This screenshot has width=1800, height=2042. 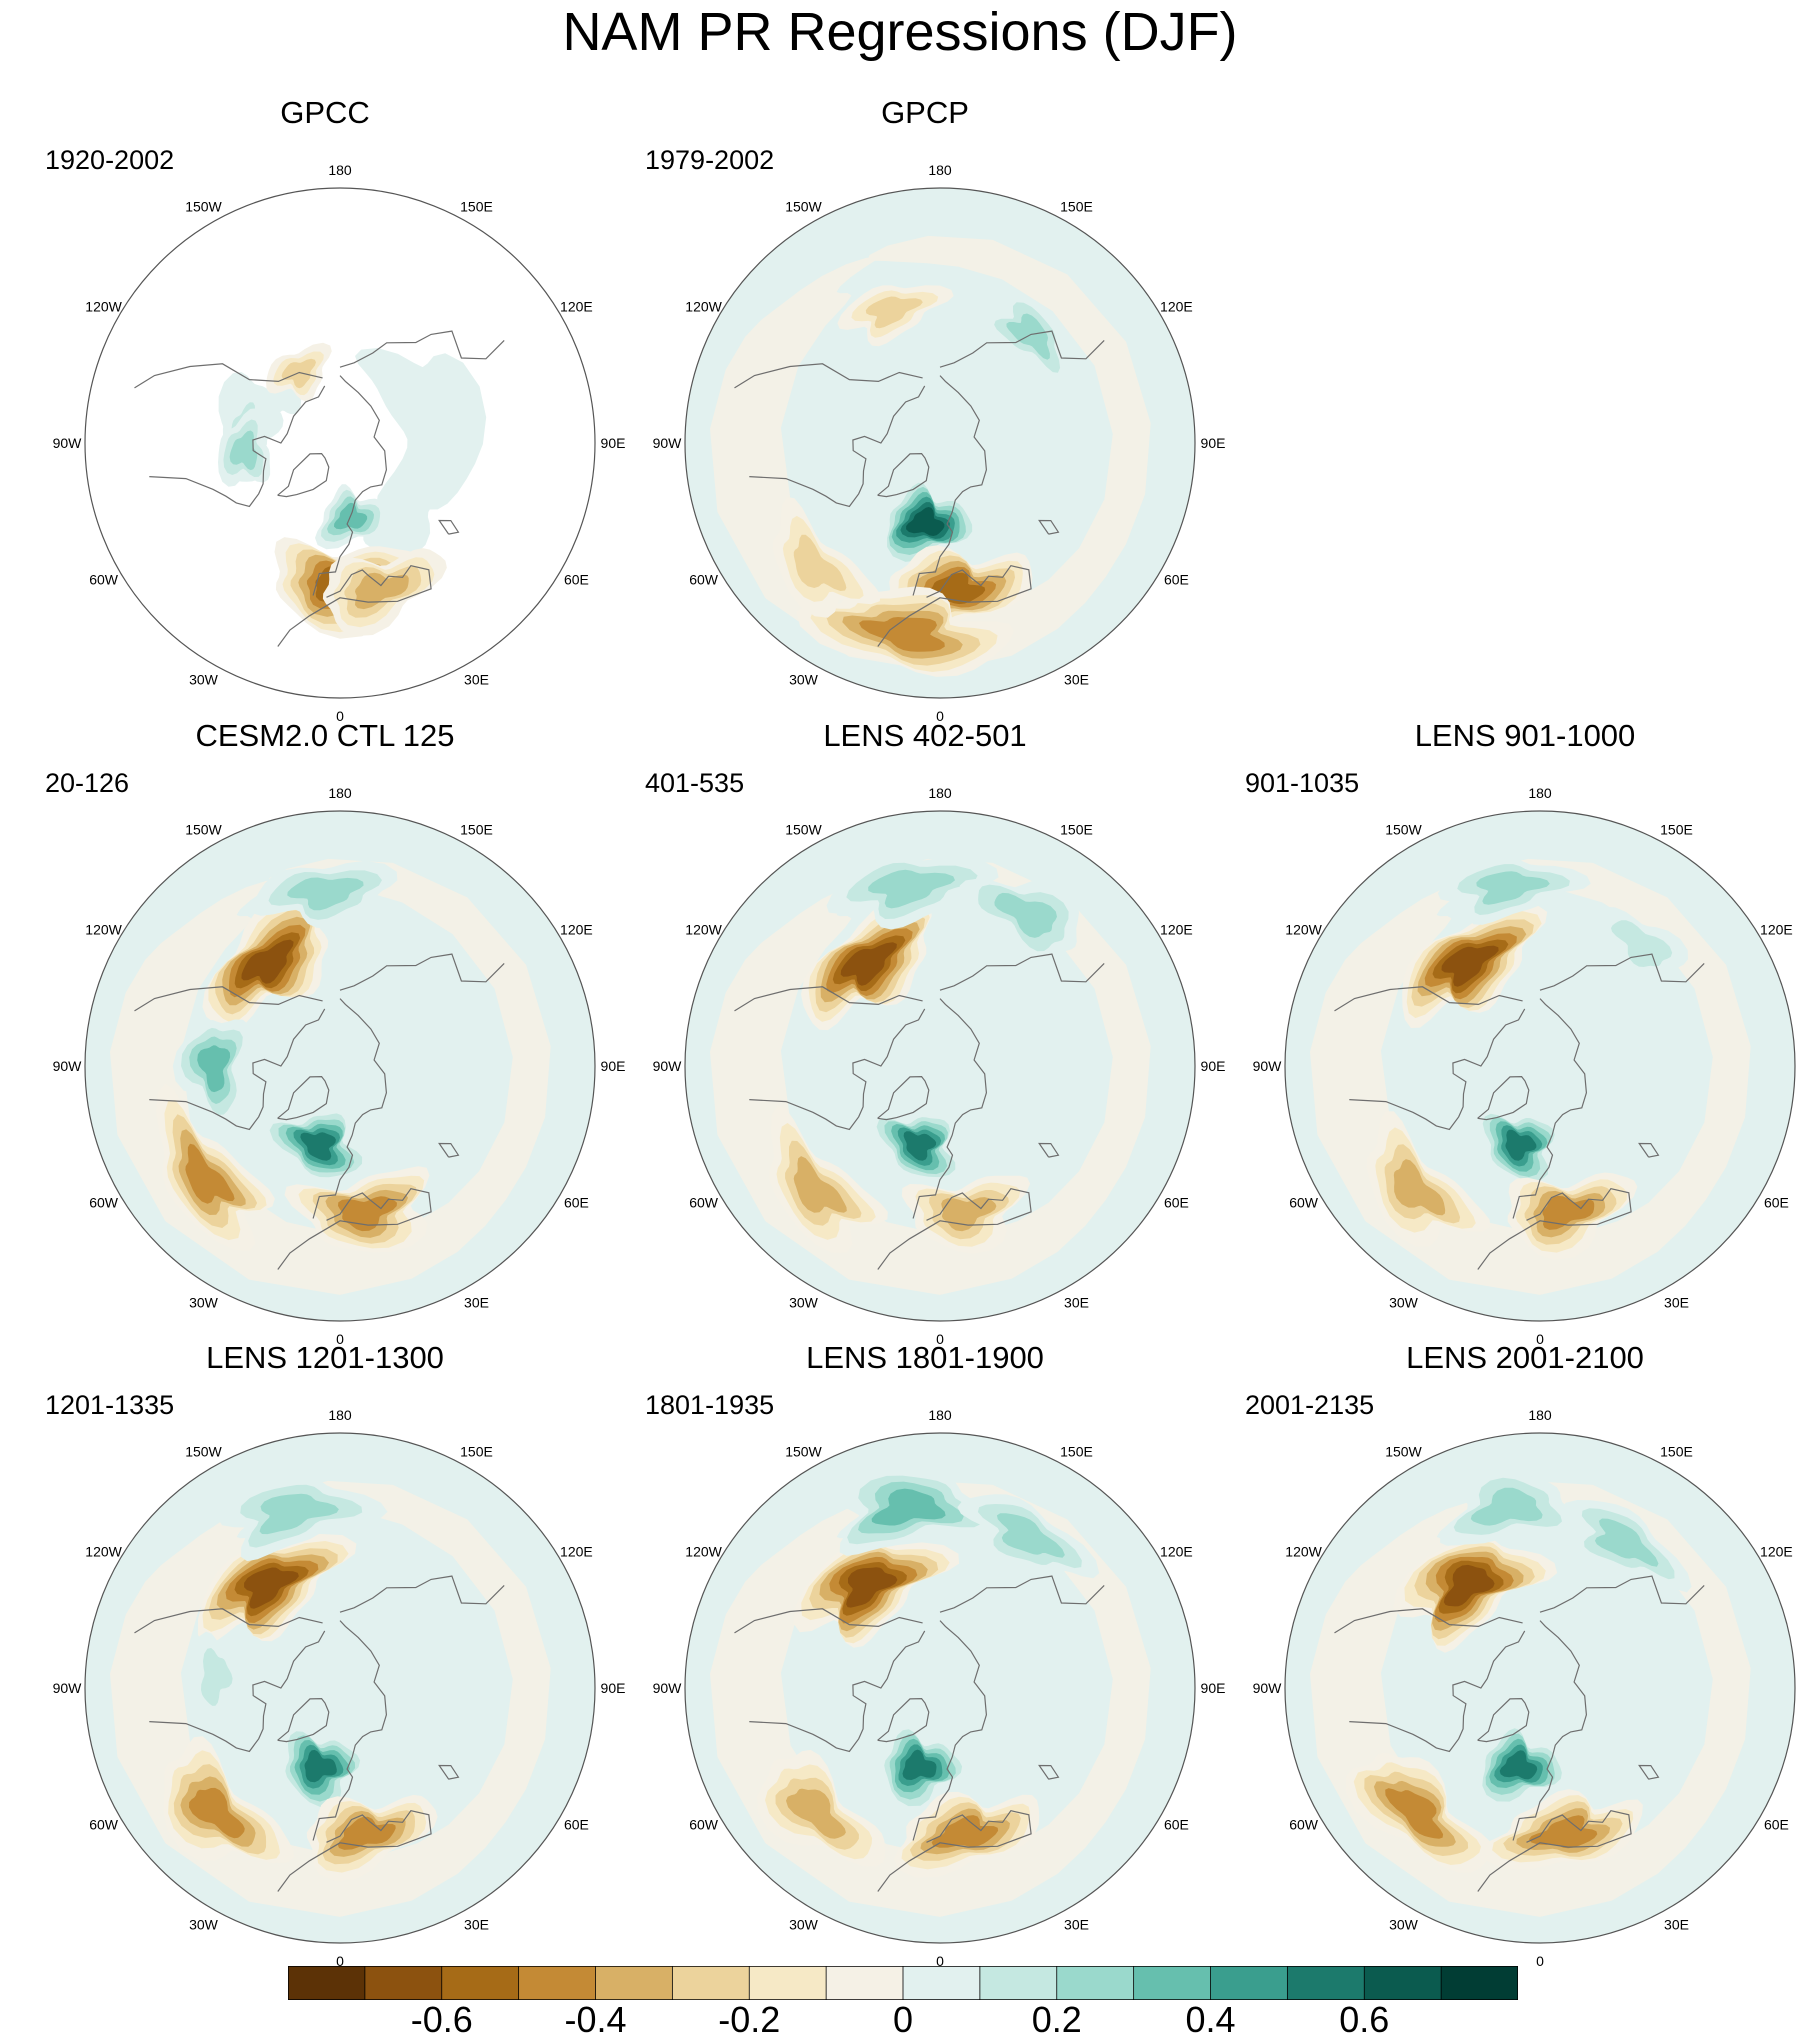 What do you see at coordinates (695, 783) in the screenshot?
I see `panel-period: 401-535` at bounding box center [695, 783].